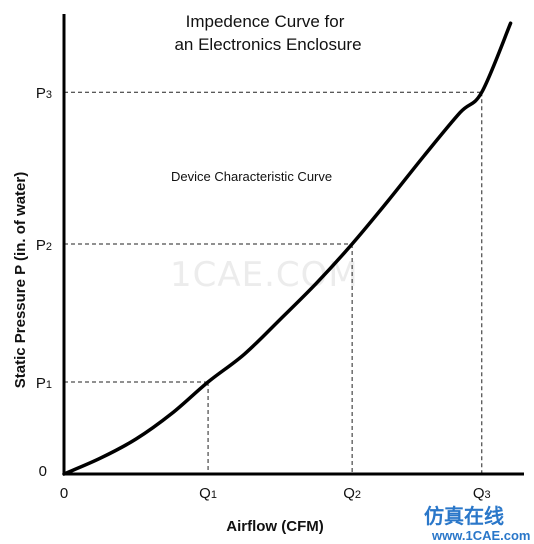 The height and width of the screenshot is (544, 534). What do you see at coordinates (274, 526) in the screenshot?
I see `x-axis-label: Airflow (CFM)` at bounding box center [274, 526].